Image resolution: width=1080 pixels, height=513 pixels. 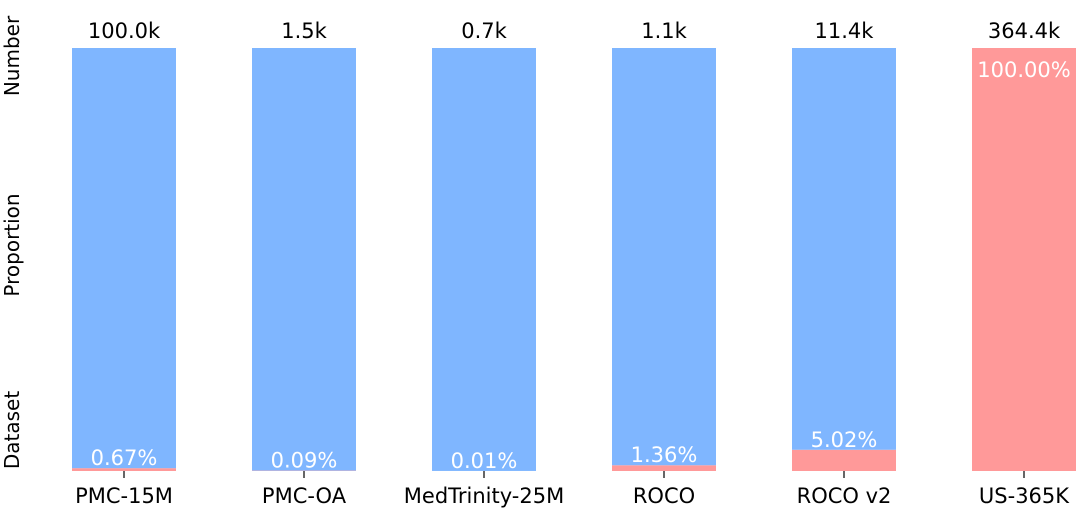 What do you see at coordinates (12, 55) in the screenshot?
I see `row-label-number: Number` at bounding box center [12, 55].